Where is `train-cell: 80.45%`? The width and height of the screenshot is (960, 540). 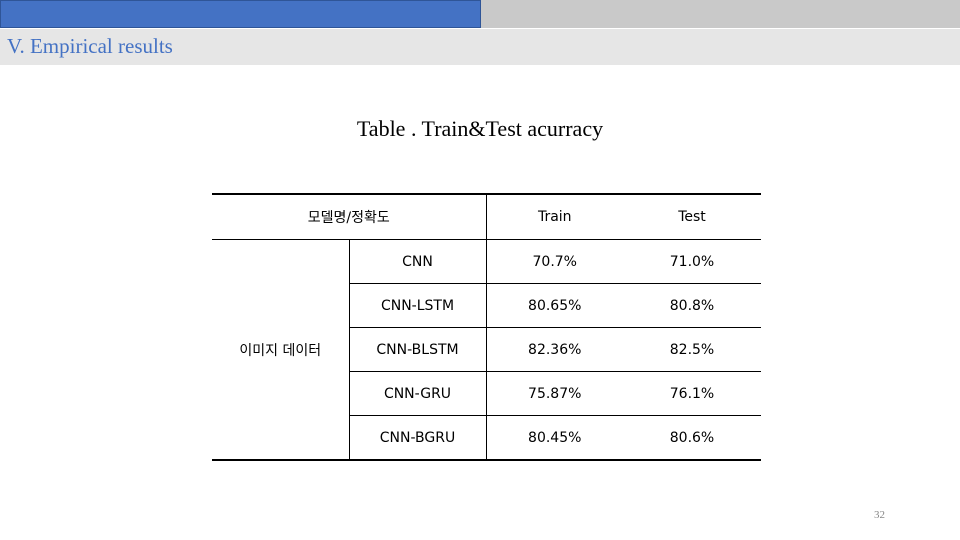
train-cell: 80.45% is located at coordinates (554, 438).